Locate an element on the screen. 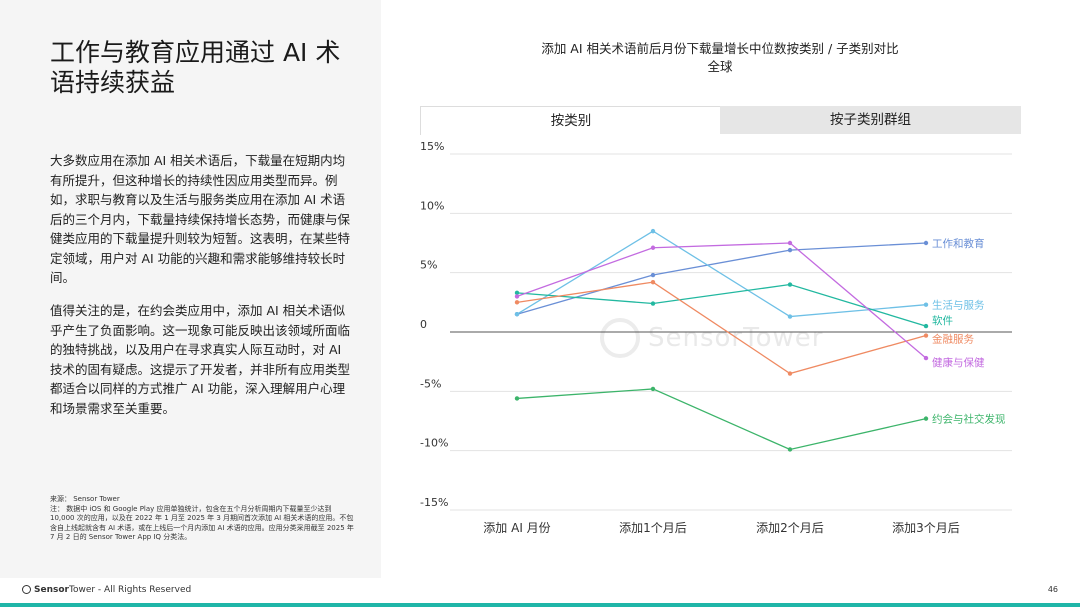 The height and width of the screenshot is (607, 1080). footer-brand-2: Tower is located at coordinates (82, 590).